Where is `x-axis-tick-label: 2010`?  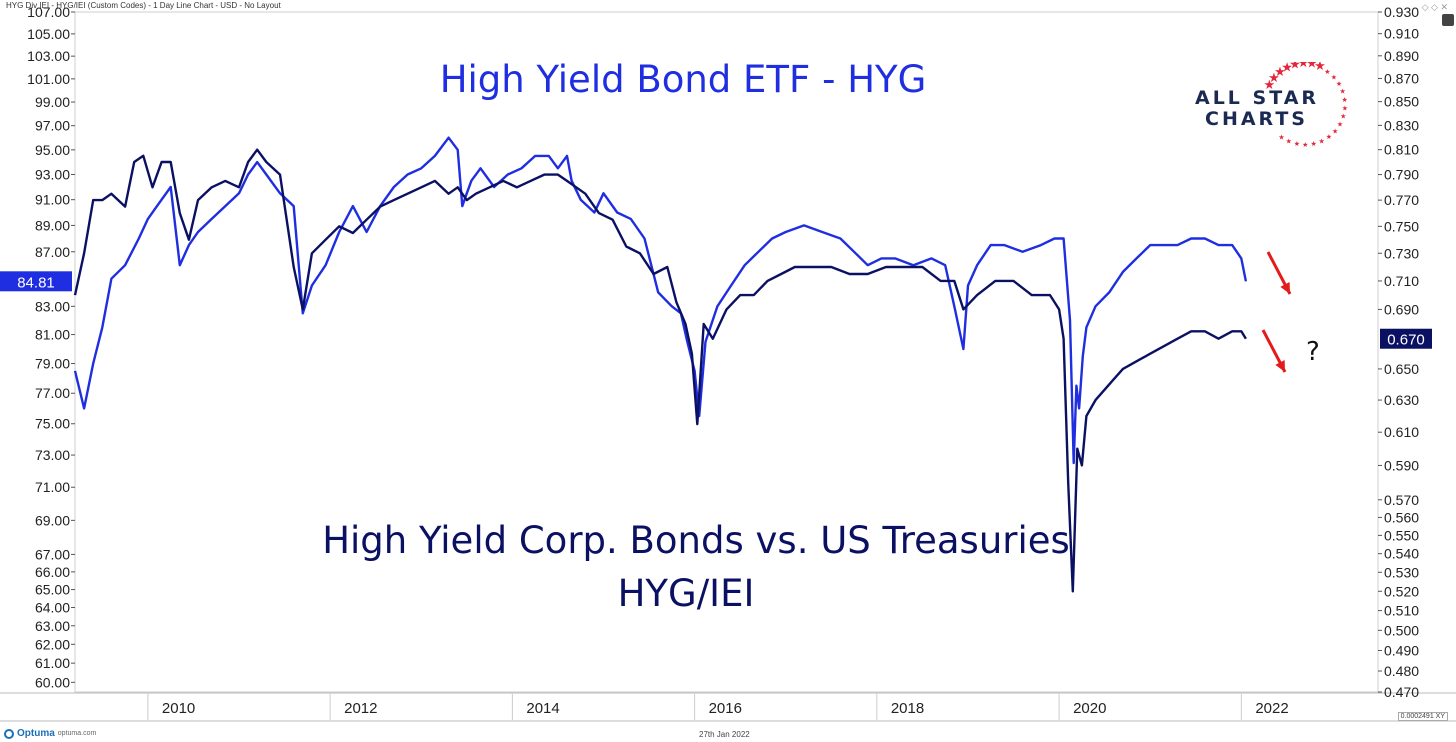
x-axis-tick-label: 2010 is located at coordinates (178, 708).